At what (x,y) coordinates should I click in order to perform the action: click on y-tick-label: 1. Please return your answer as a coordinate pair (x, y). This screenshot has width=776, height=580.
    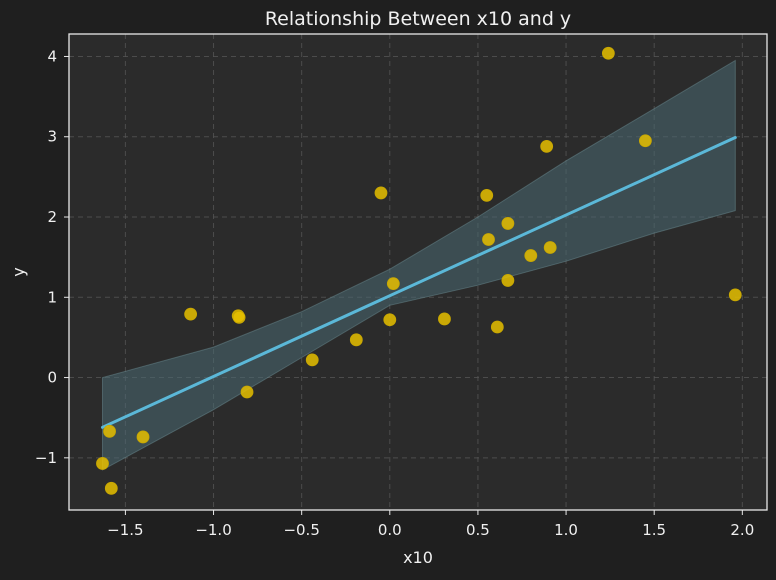
    Looking at the image, I should click on (52, 297).